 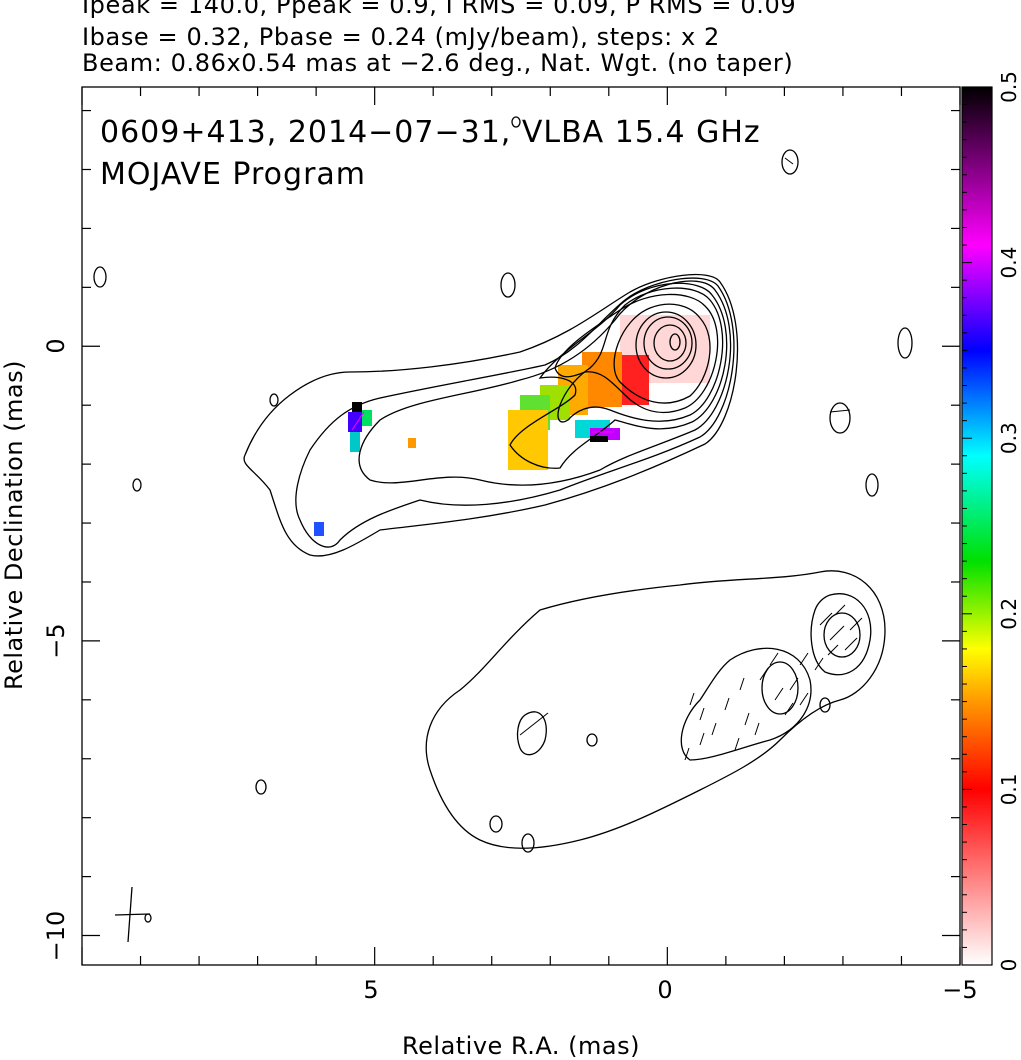 What do you see at coordinates (967, 526) in the screenshot?
I see `colorbar-ticks` at bounding box center [967, 526].